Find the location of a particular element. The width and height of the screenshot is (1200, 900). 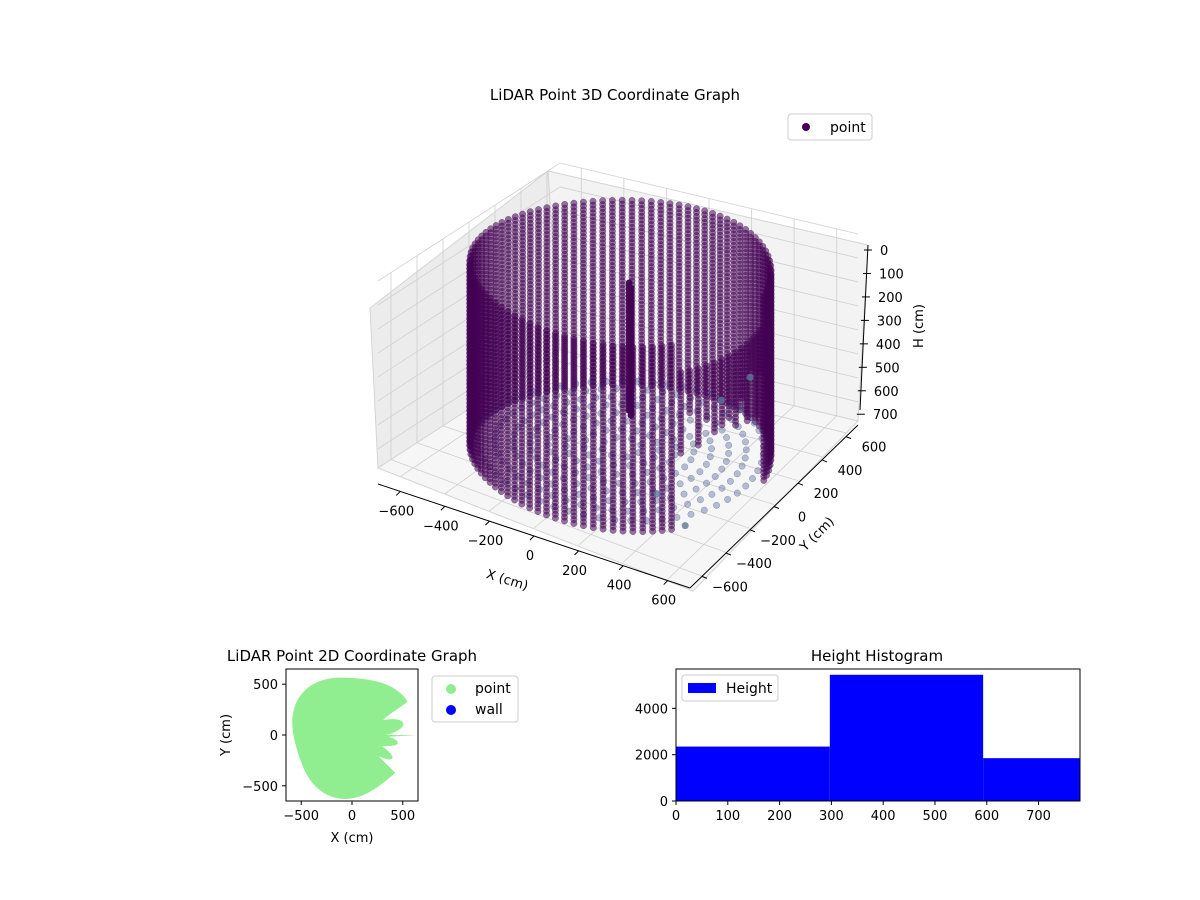

legend-3d-marker-point is located at coordinates (806, 127).